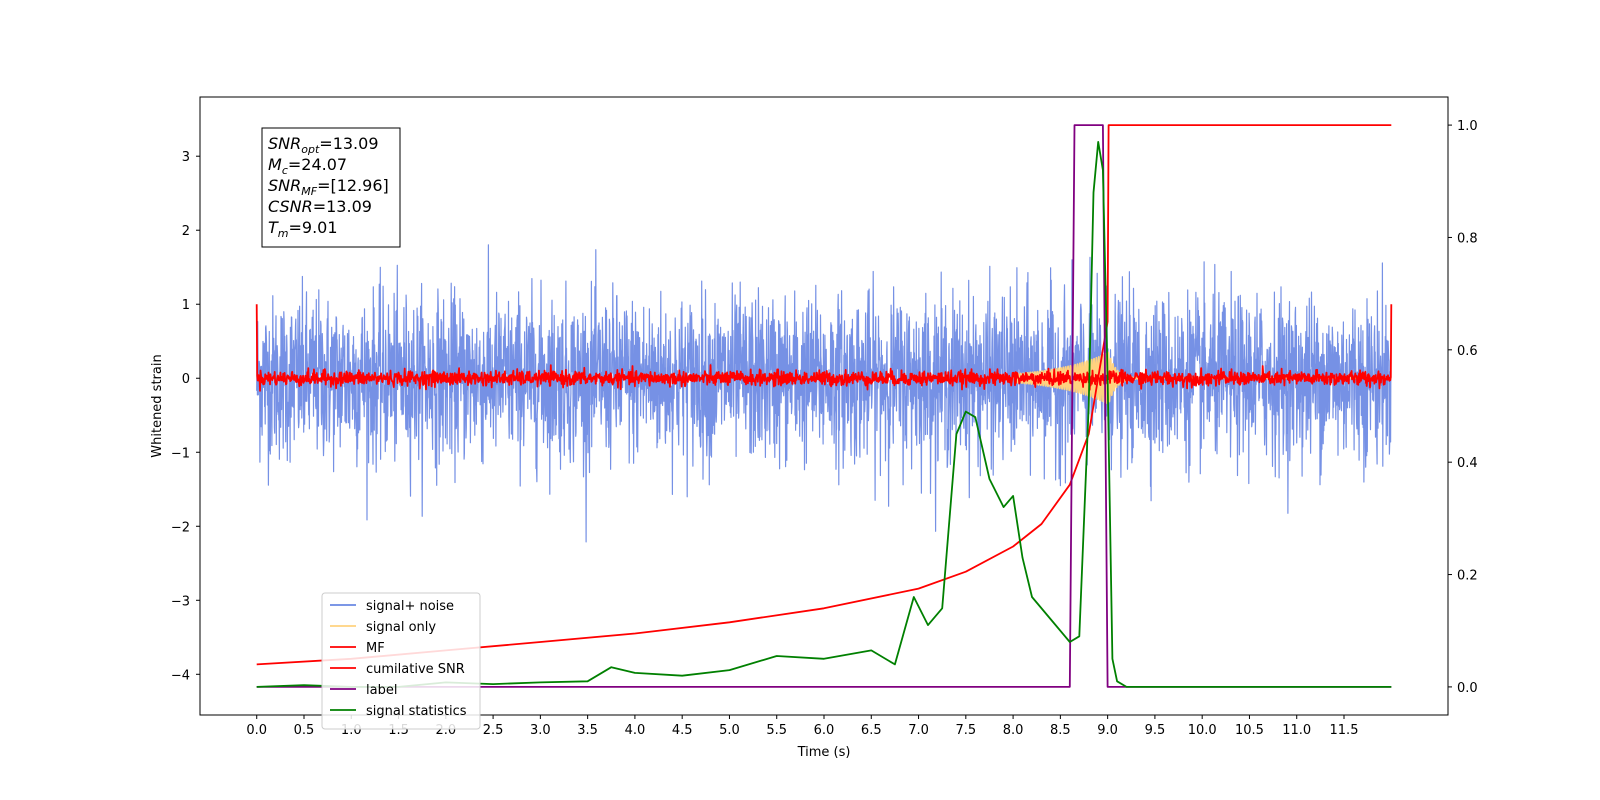 This screenshot has width=1600, height=800. I want to click on x-tick-label: 7.0, so click(918, 730).